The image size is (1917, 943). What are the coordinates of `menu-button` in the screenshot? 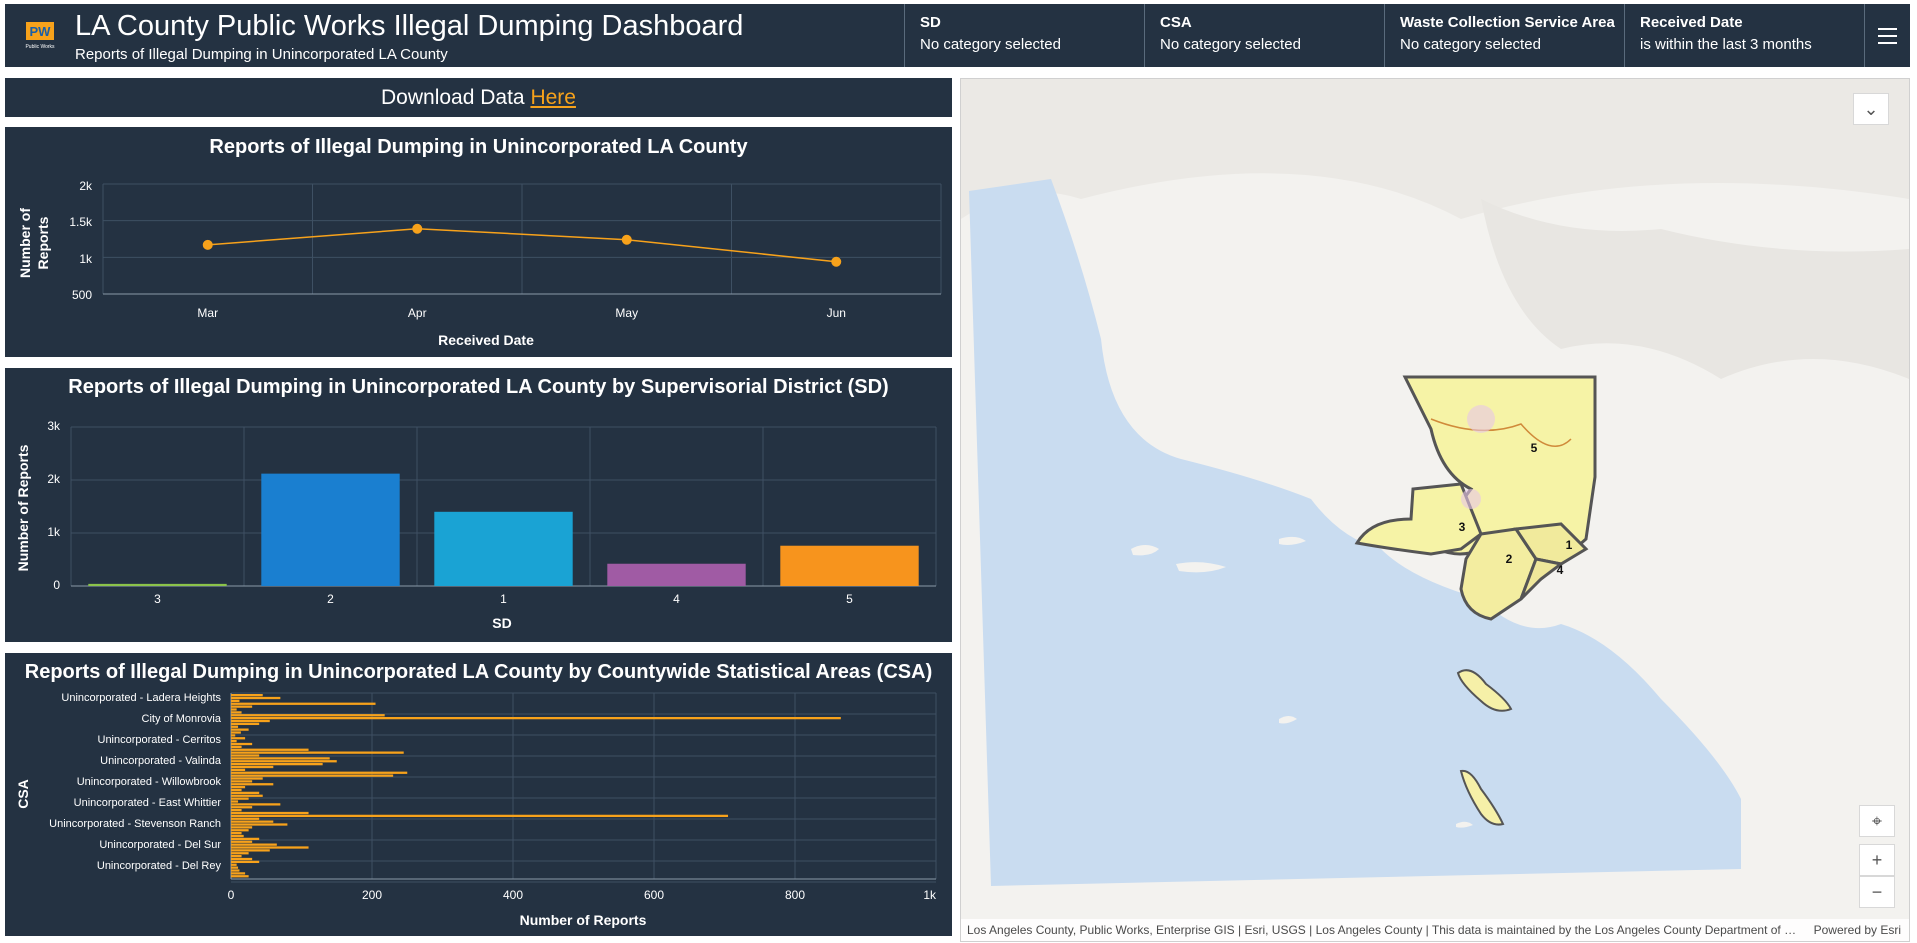 It's located at (1887, 35).